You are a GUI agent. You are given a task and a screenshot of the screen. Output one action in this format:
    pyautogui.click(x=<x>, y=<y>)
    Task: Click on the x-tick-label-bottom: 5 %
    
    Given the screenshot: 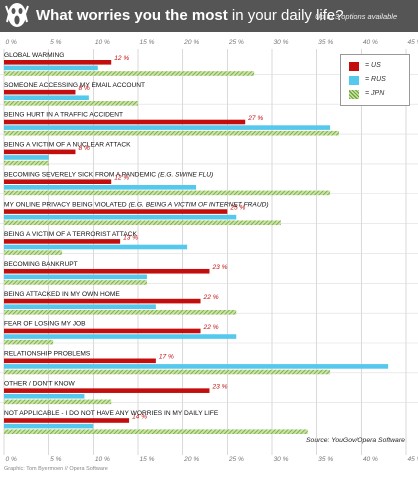 What is the action you would take?
    pyautogui.click(x=55, y=459)
    